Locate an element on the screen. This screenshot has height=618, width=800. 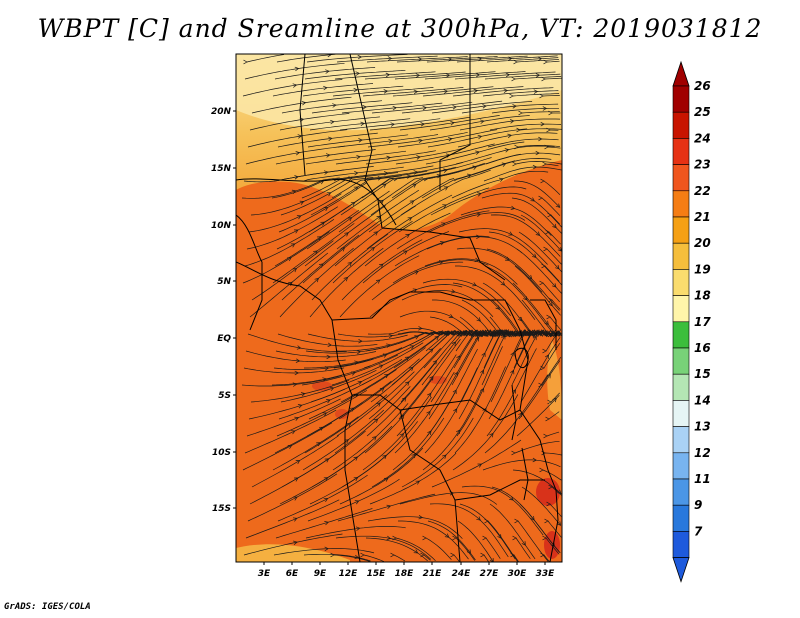
lon-label: 6E is located at coordinates (292, 574).